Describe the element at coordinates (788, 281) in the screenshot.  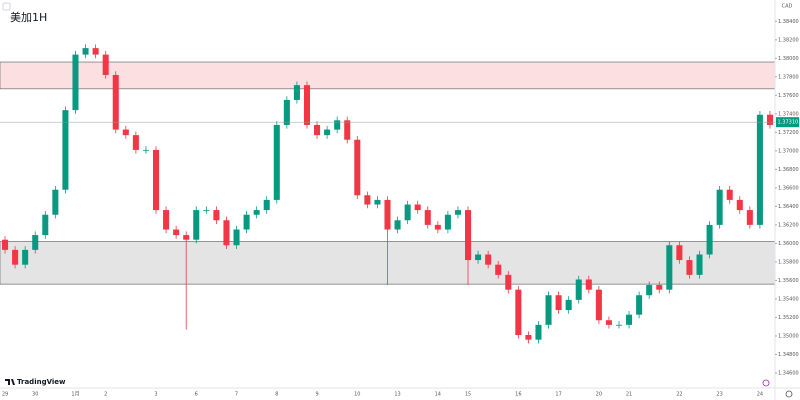
I see `y-tick-label: 1.35600` at that location.